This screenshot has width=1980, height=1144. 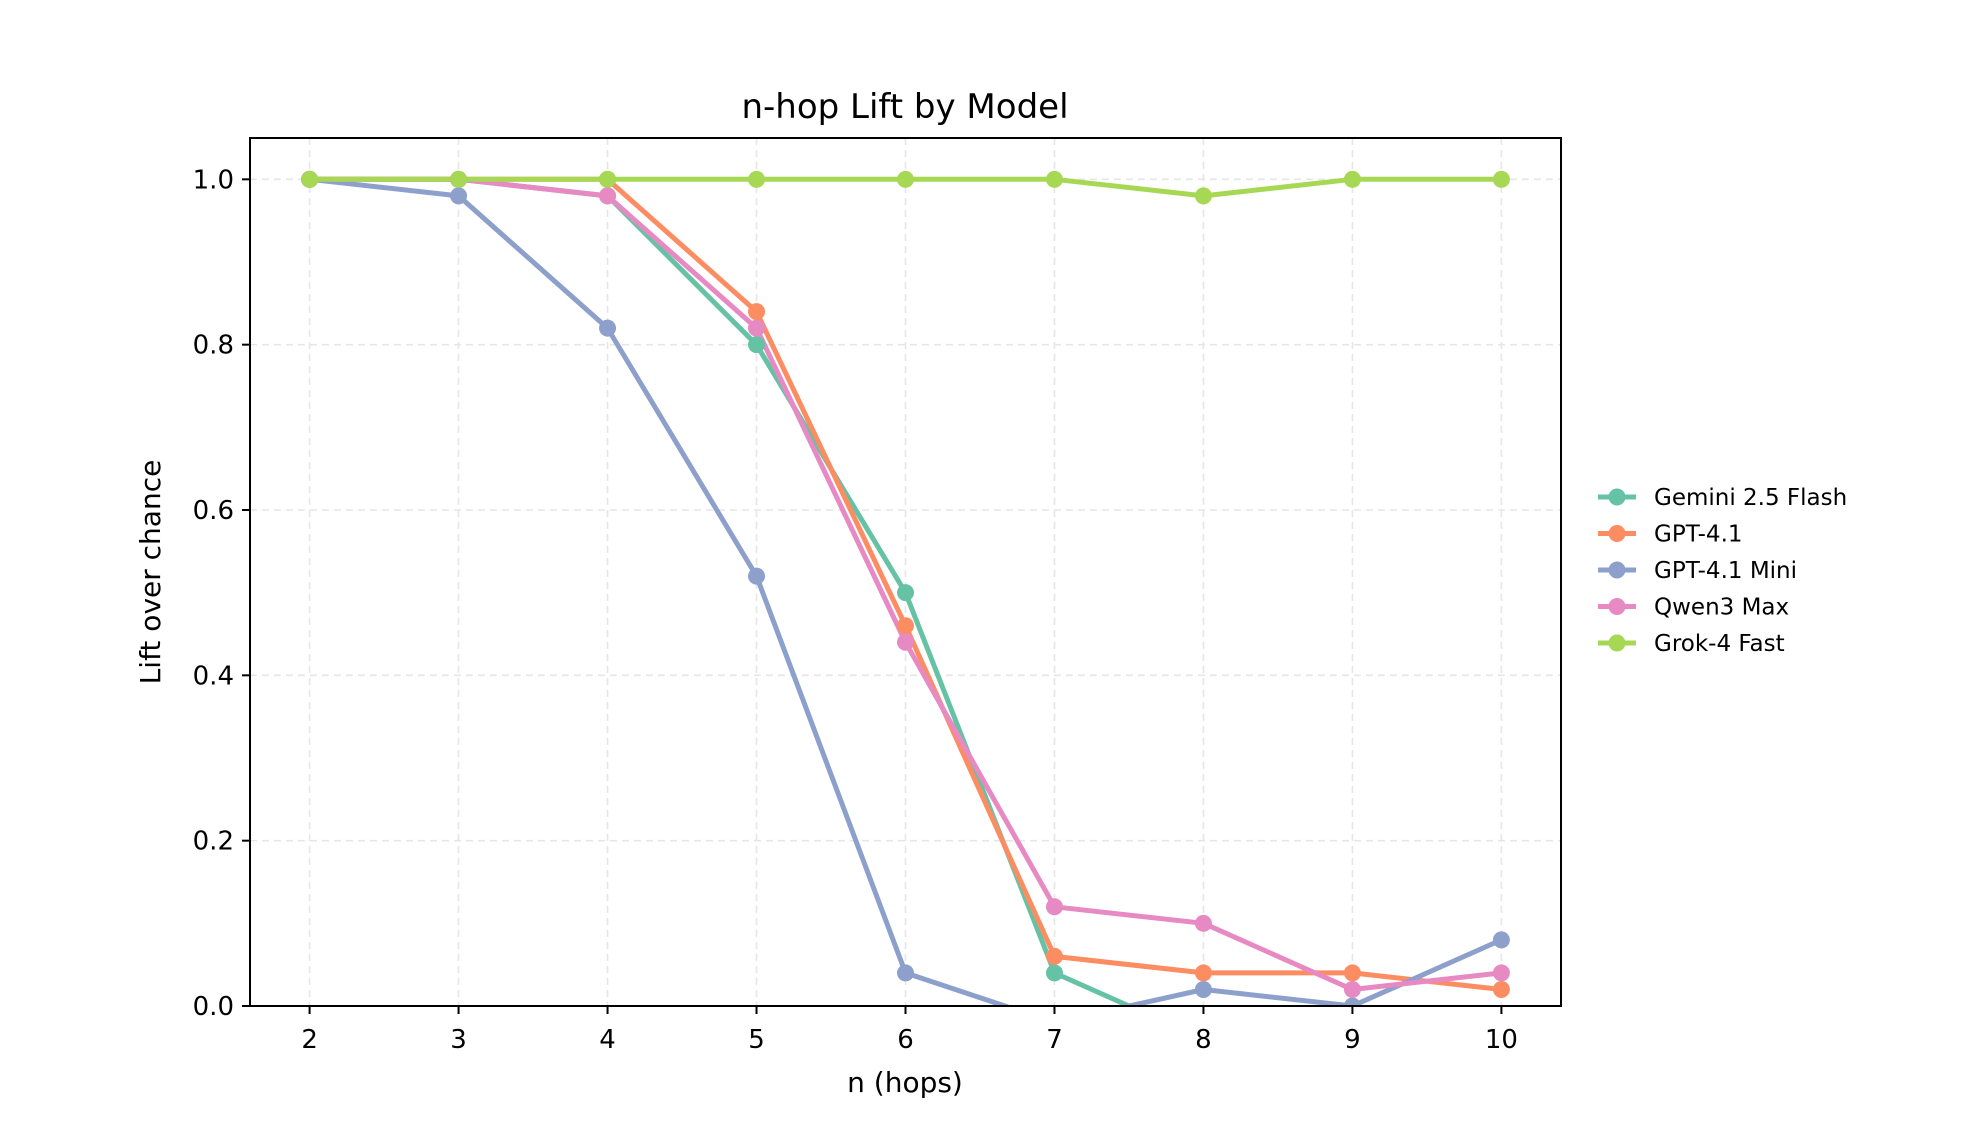 What do you see at coordinates (1750, 498) in the screenshot?
I see `legend-entry-label: Gemini 2.5 Flash` at bounding box center [1750, 498].